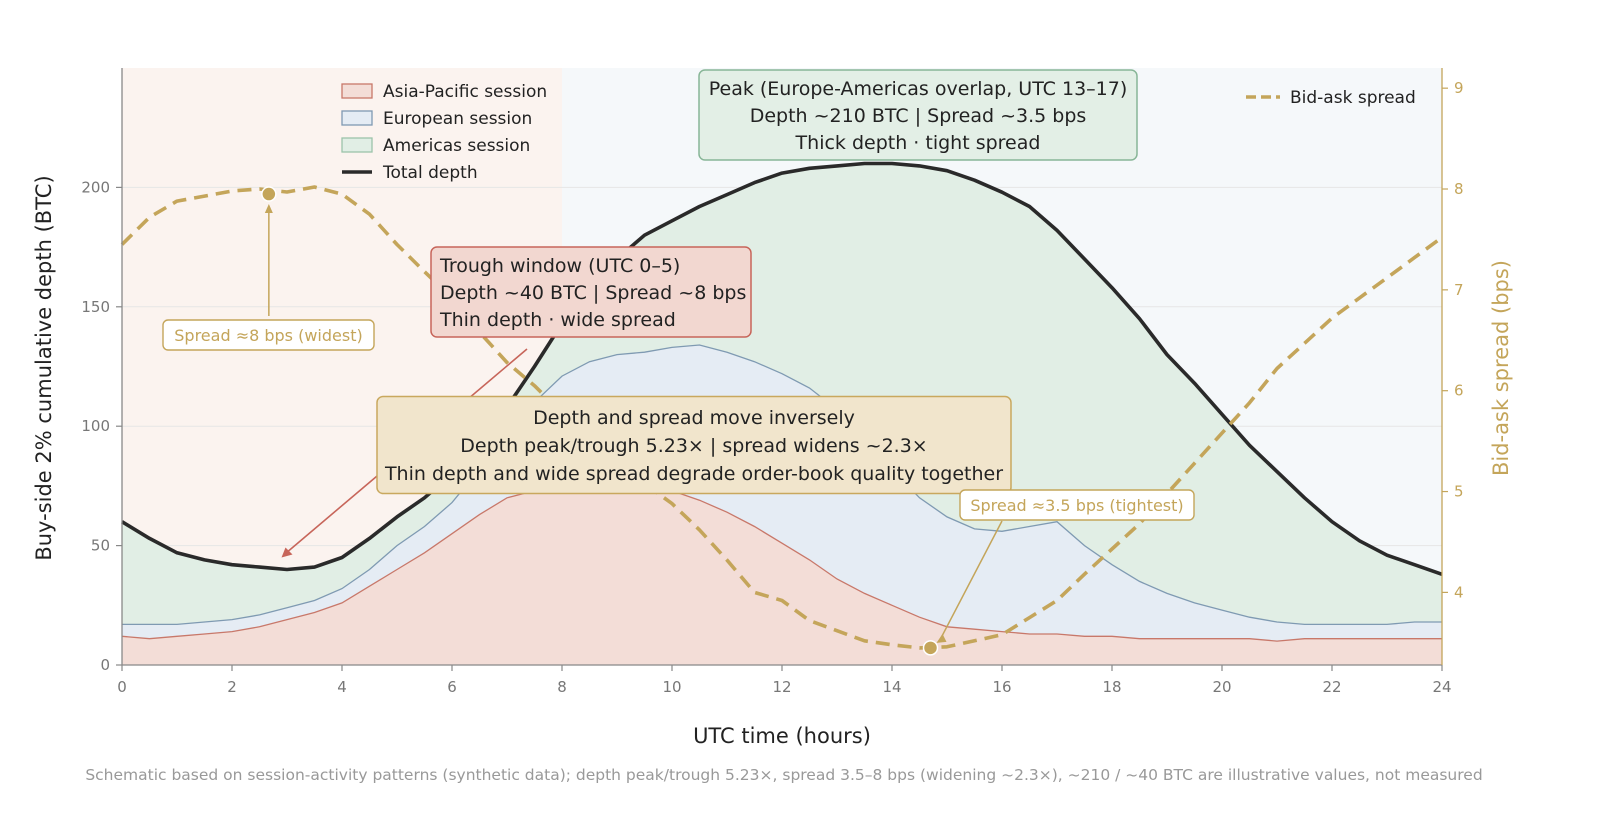  I want to click on x-tick-label-20: 20, so click(1221, 687).